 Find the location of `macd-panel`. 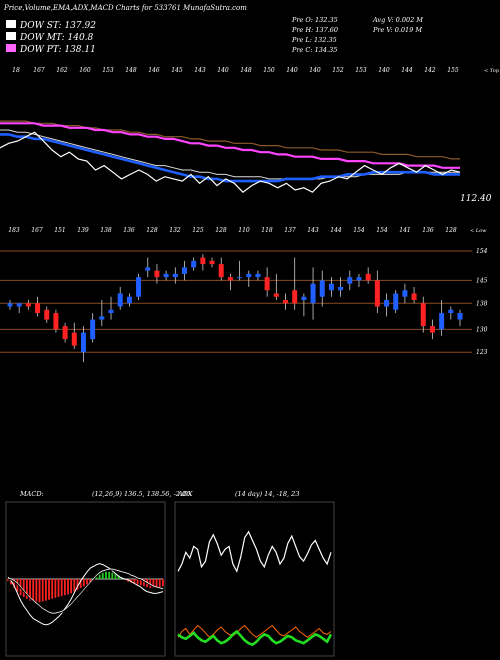

macd-panel is located at coordinates (85, 594).